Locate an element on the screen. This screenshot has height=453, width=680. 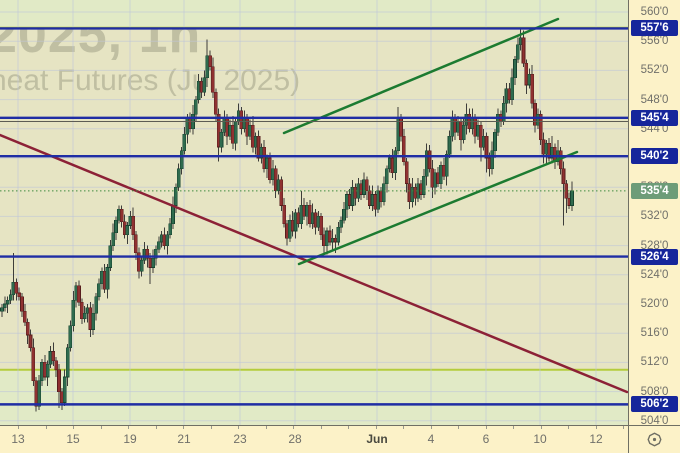
gear-icon is located at coordinates (654, 439).